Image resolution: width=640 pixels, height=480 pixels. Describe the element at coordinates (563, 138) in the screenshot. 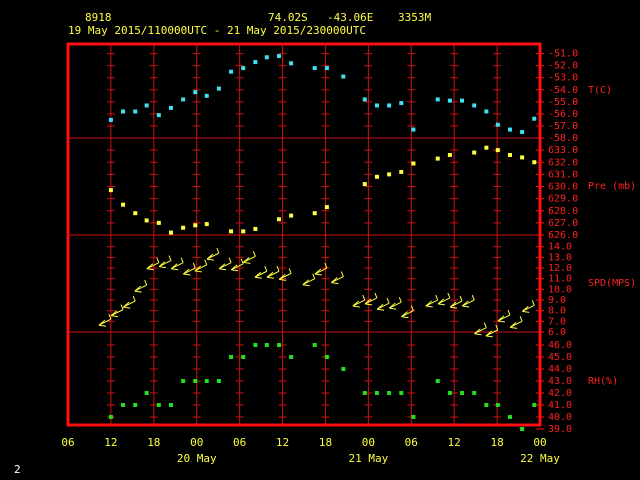

I see `y-tick-label: -58.0` at that location.